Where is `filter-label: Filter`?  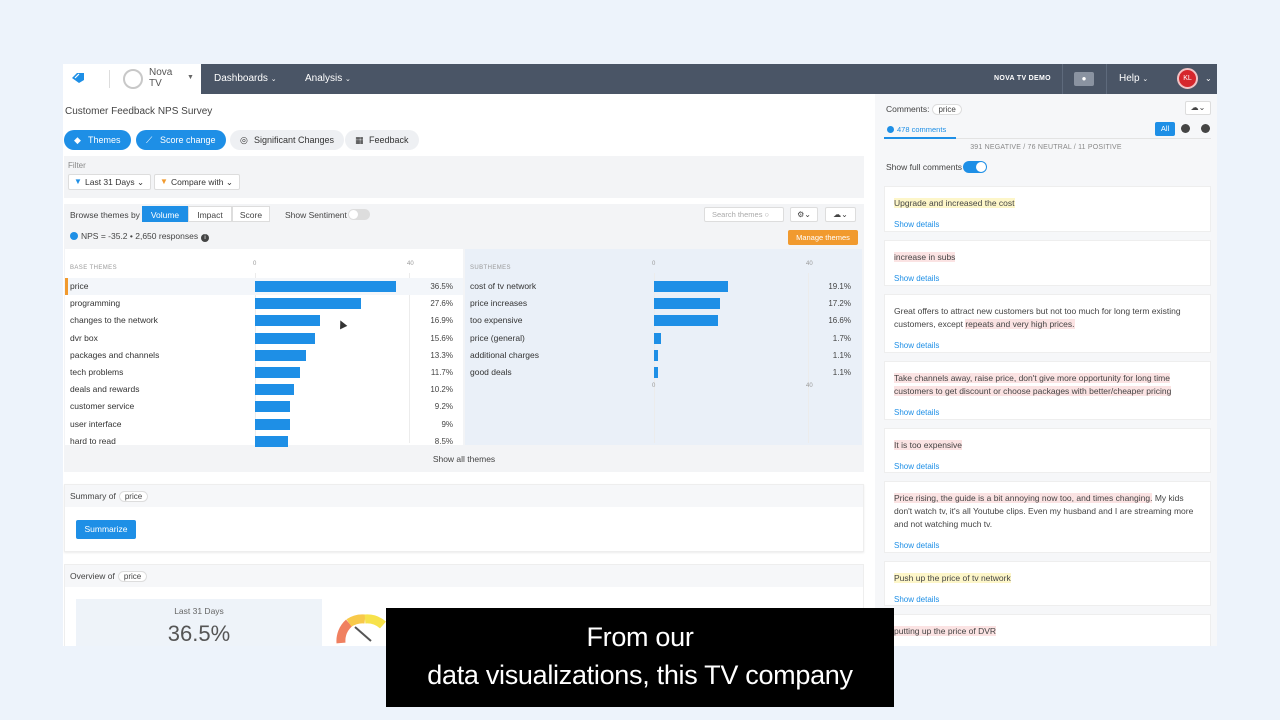
filter-label: Filter is located at coordinates (77, 165).